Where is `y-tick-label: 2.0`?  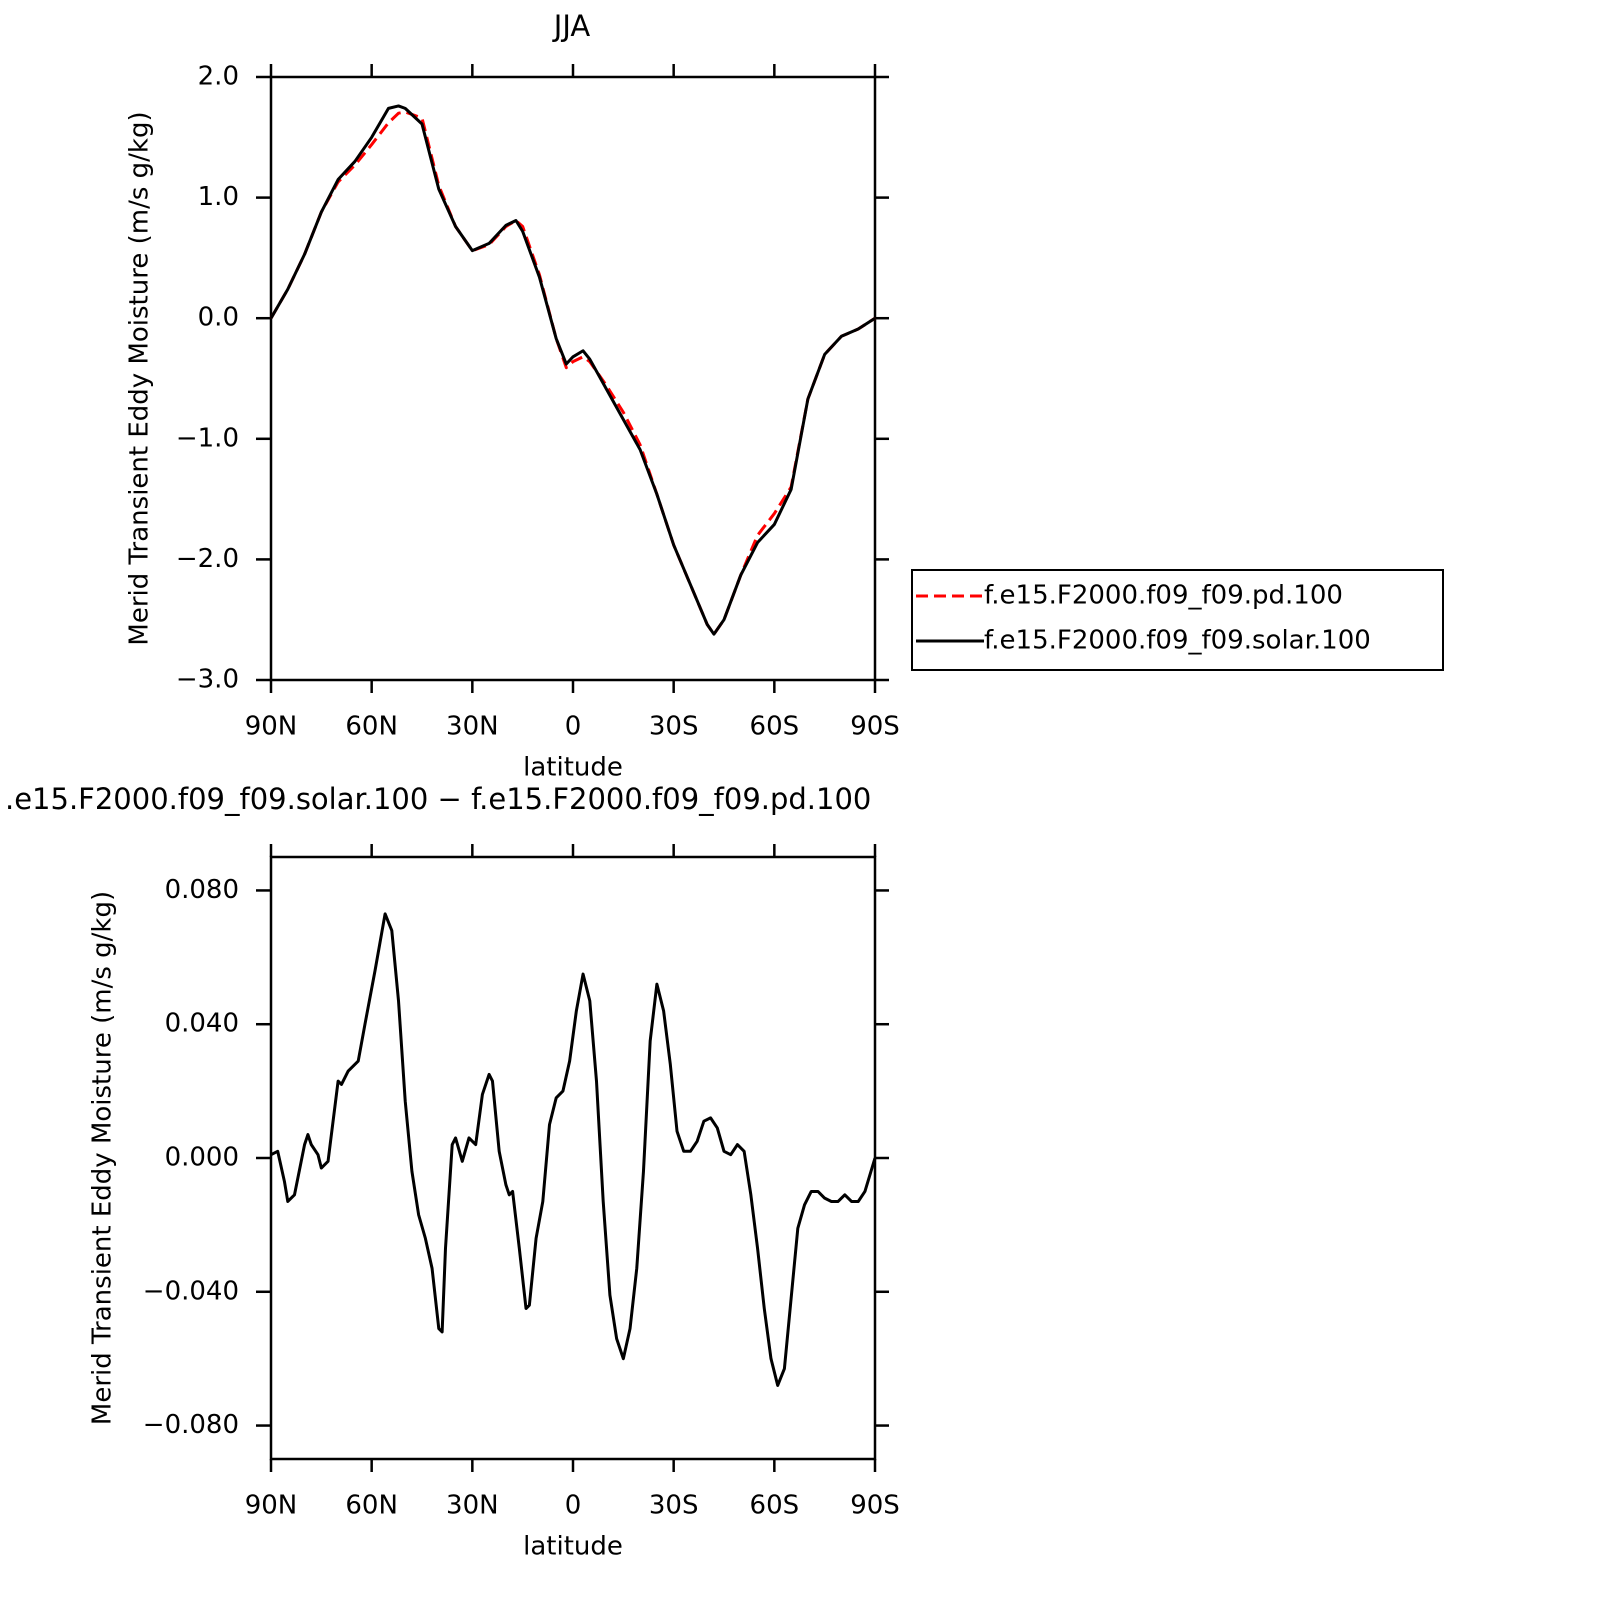 y-tick-label: 2.0 is located at coordinates (218, 77).